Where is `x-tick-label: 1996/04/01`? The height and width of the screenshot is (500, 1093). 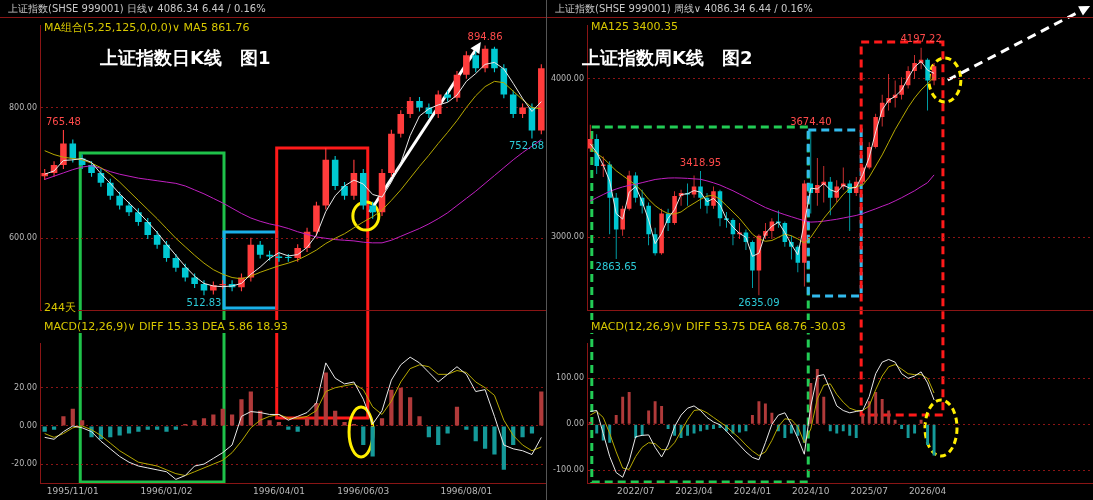
x-tick-label: 1996/04/01 is located at coordinates (279, 490).